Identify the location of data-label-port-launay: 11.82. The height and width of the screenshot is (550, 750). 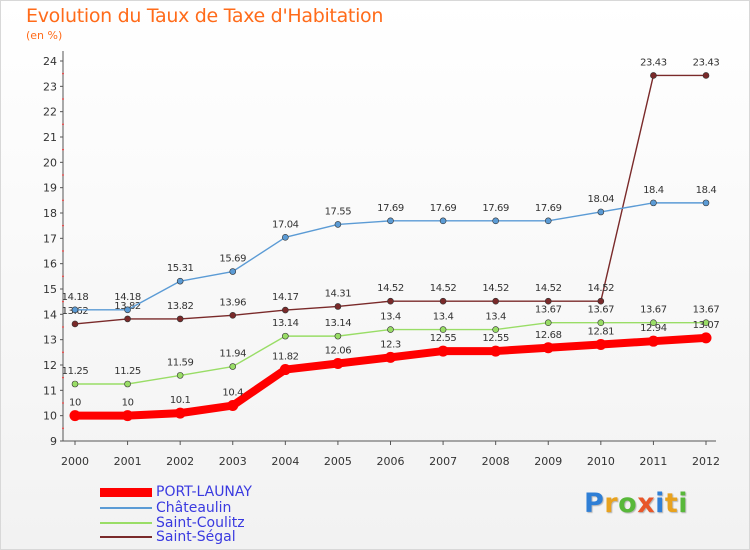
(285, 357).